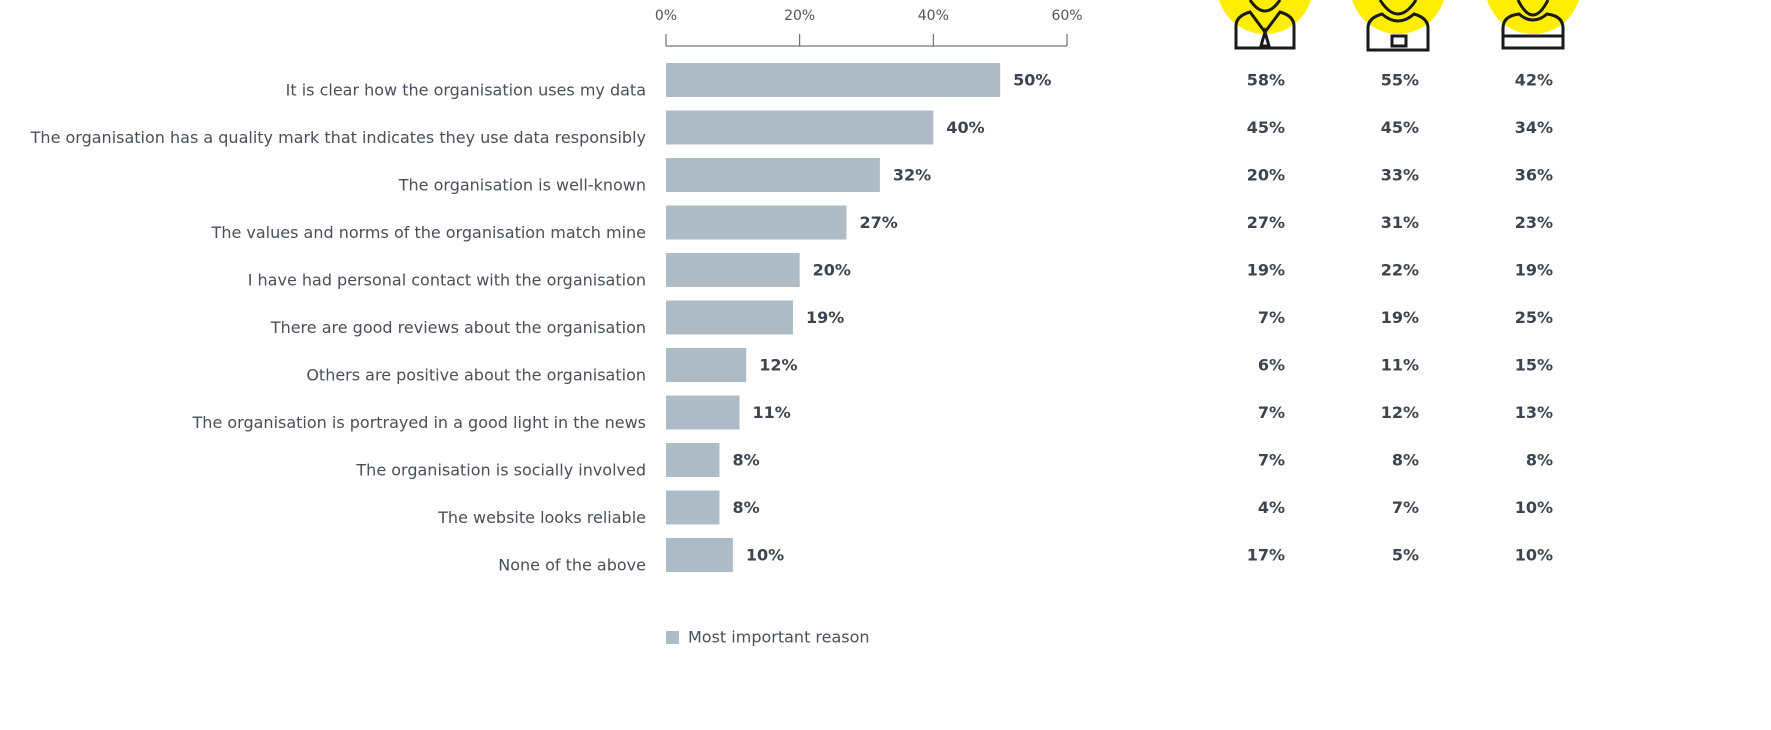  I want to click on table-cell: 27%, so click(1266, 222).